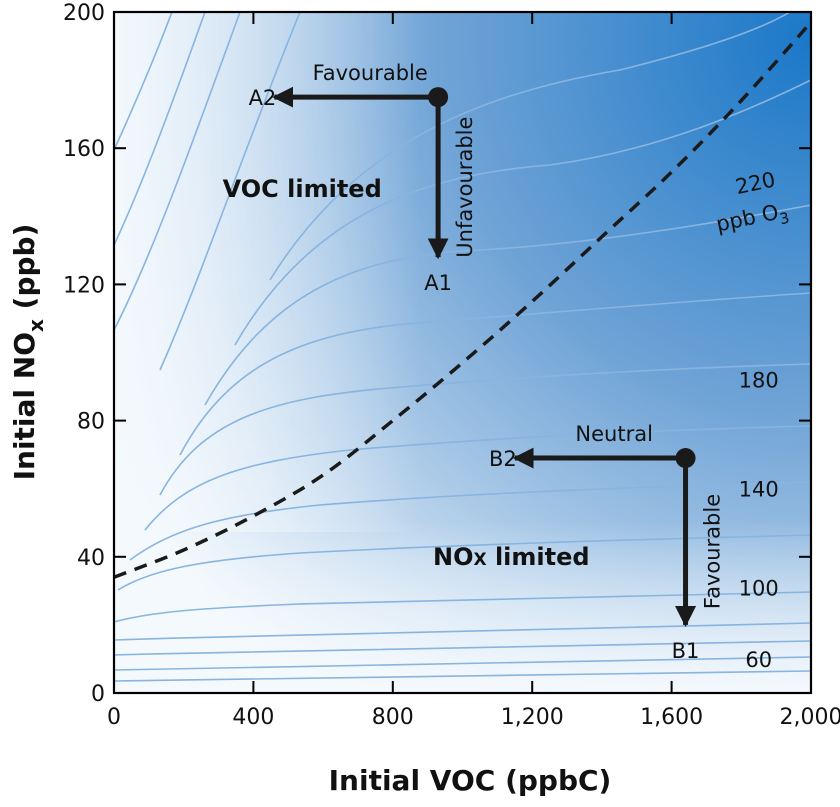 The width and height of the screenshot is (840, 807). Describe the element at coordinates (114, 717) in the screenshot. I see `x-tick-label: 0` at that location.